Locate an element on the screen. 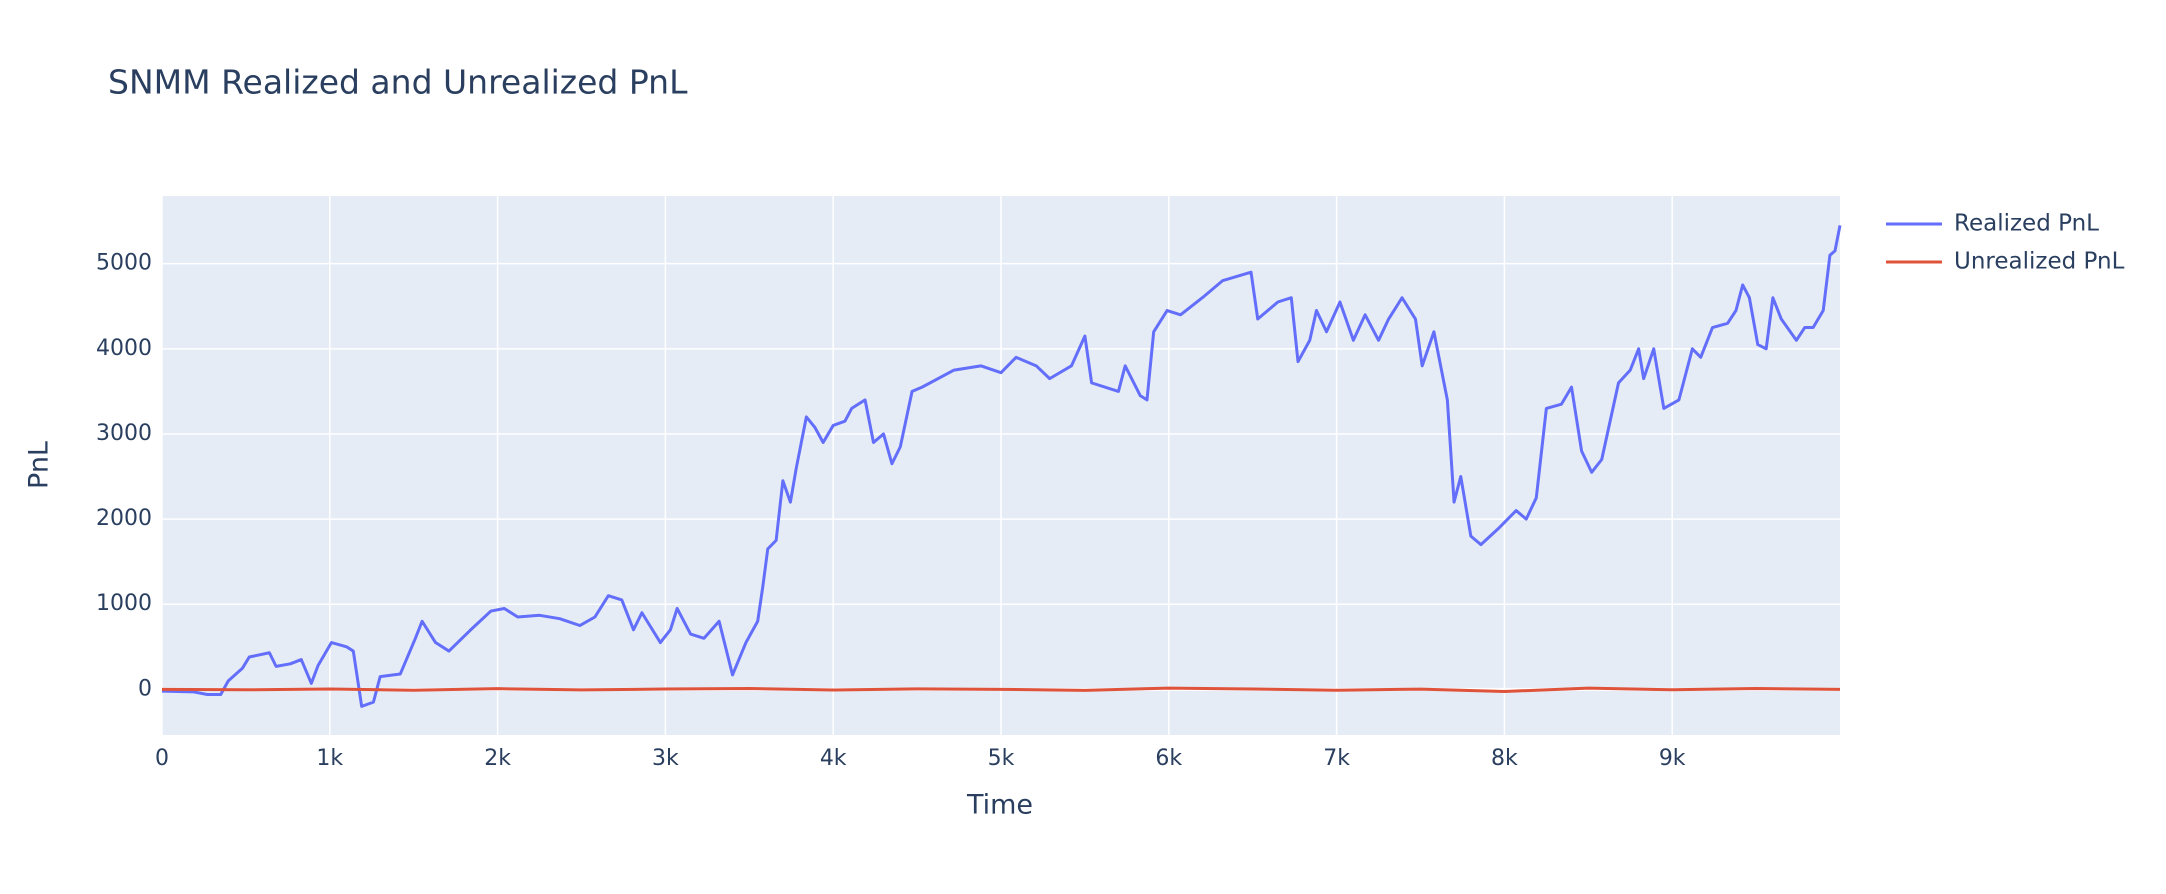 Image resolution: width=2166 pixels, height=894 pixels. y-tick-label: 0 is located at coordinates (145, 688).